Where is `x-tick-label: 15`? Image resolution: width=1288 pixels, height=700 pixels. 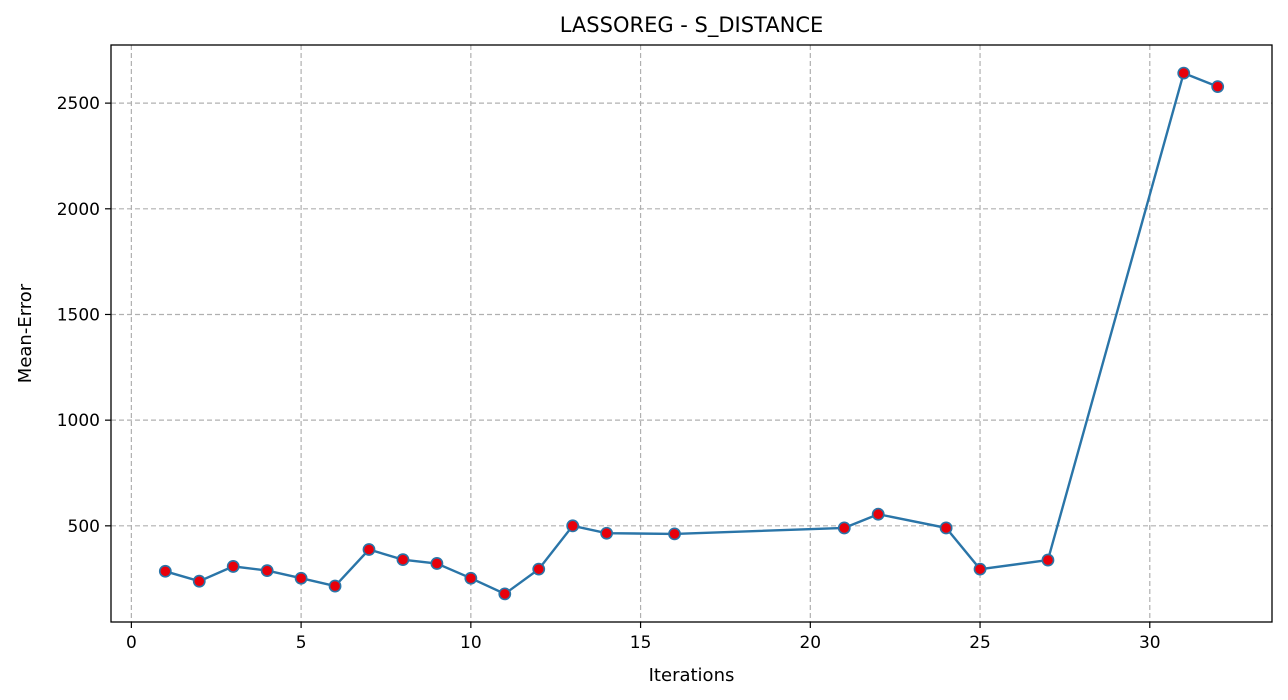 x-tick-label: 15 is located at coordinates (641, 643).